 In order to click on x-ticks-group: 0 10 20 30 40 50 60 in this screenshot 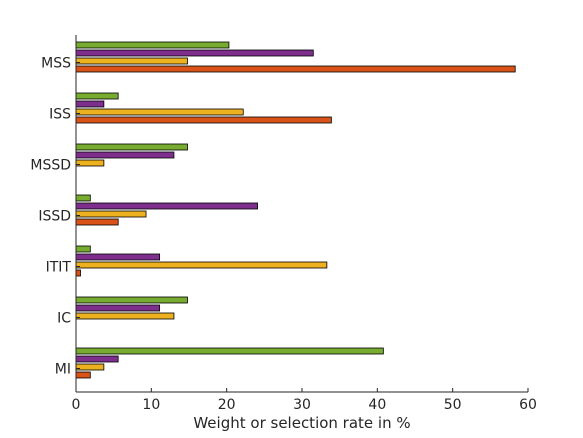, I will do `click(304, 400)`.